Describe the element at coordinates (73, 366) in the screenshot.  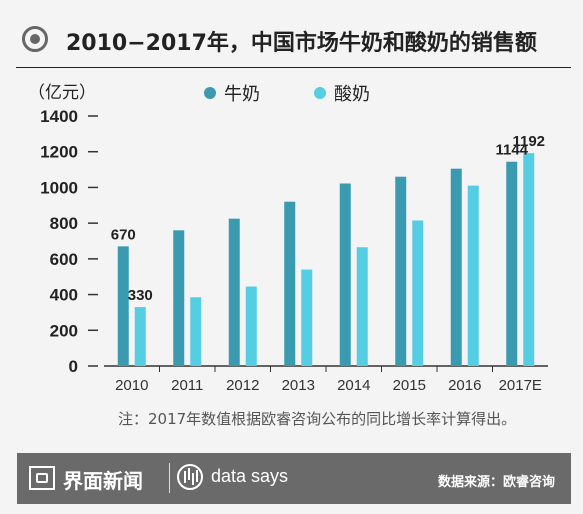
I see `y-tick-label: 0` at that location.